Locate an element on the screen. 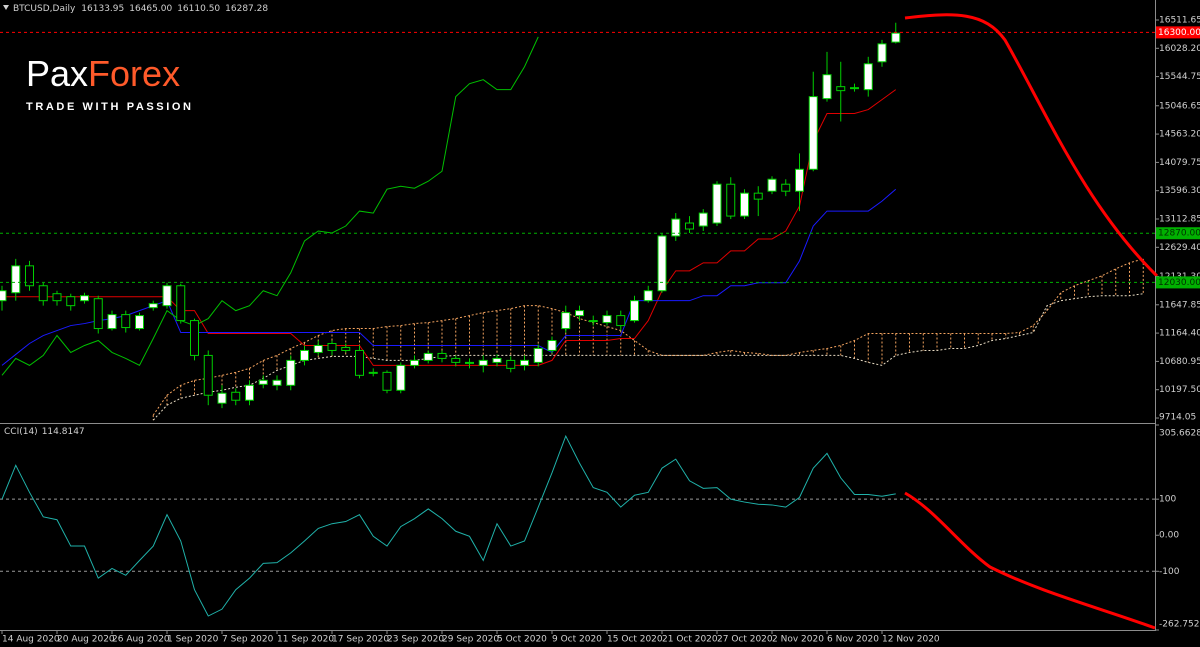 This screenshot has height=647, width=1200. x-tick-label: 9 Oct 2020 is located at coordinates (577, 640).